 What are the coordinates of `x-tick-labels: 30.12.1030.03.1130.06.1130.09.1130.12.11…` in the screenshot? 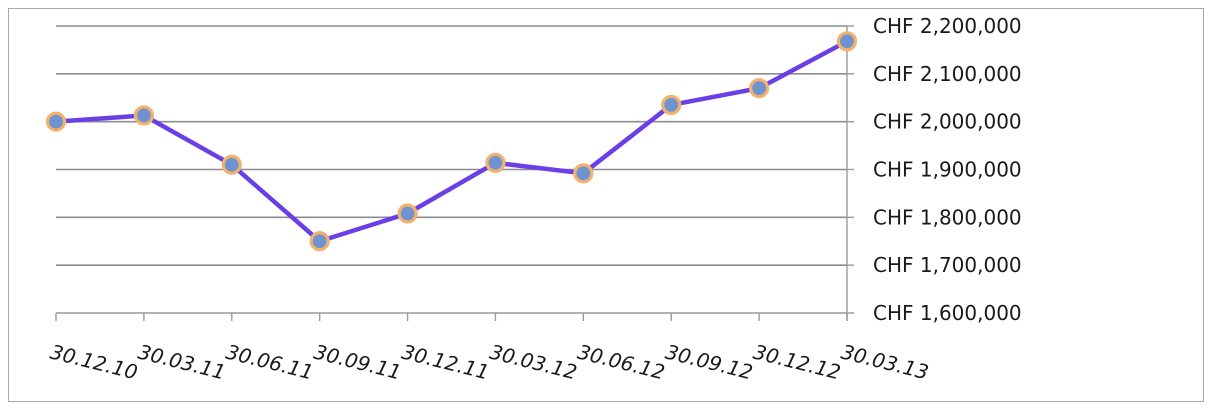 It's located at (489, 362).